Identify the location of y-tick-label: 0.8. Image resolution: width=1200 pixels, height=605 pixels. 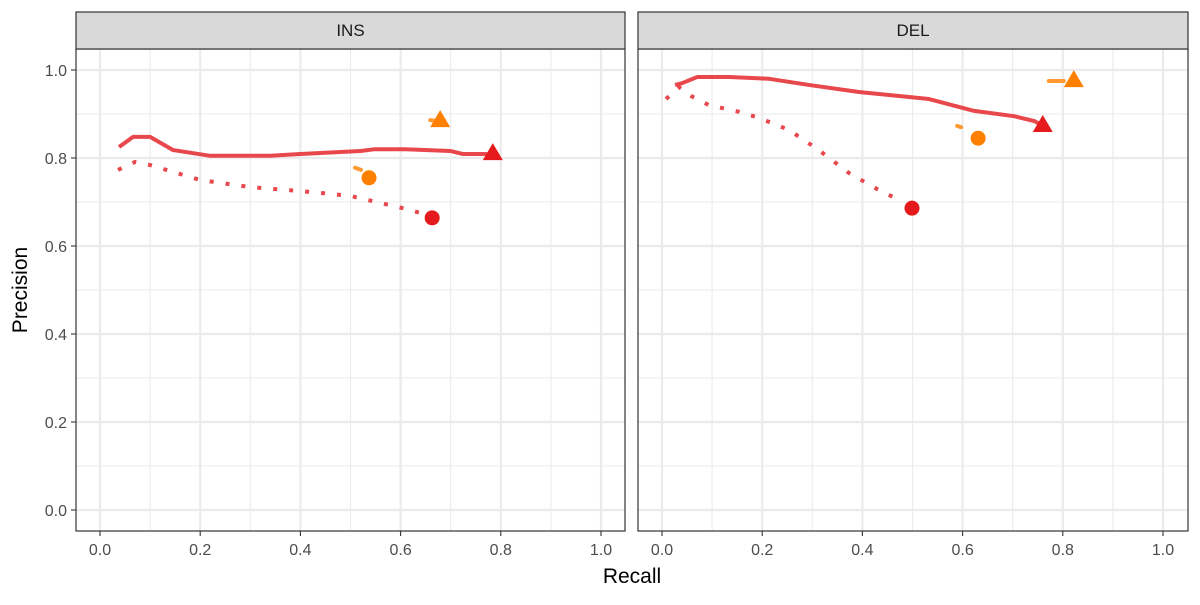
(56, 159).